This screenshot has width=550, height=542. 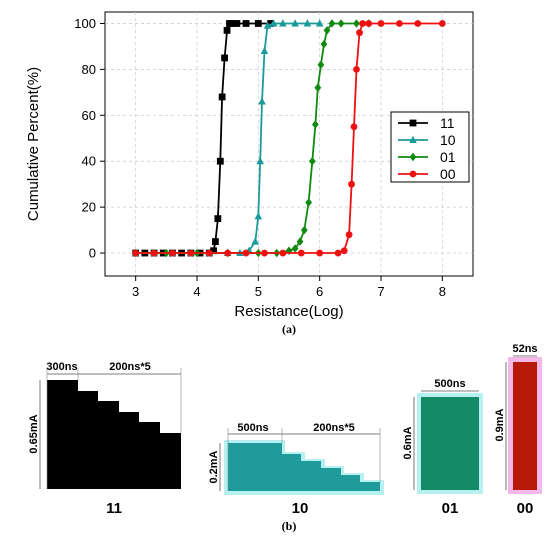 I want to click on y-tick-label: 100, so click(x=85, y=23).